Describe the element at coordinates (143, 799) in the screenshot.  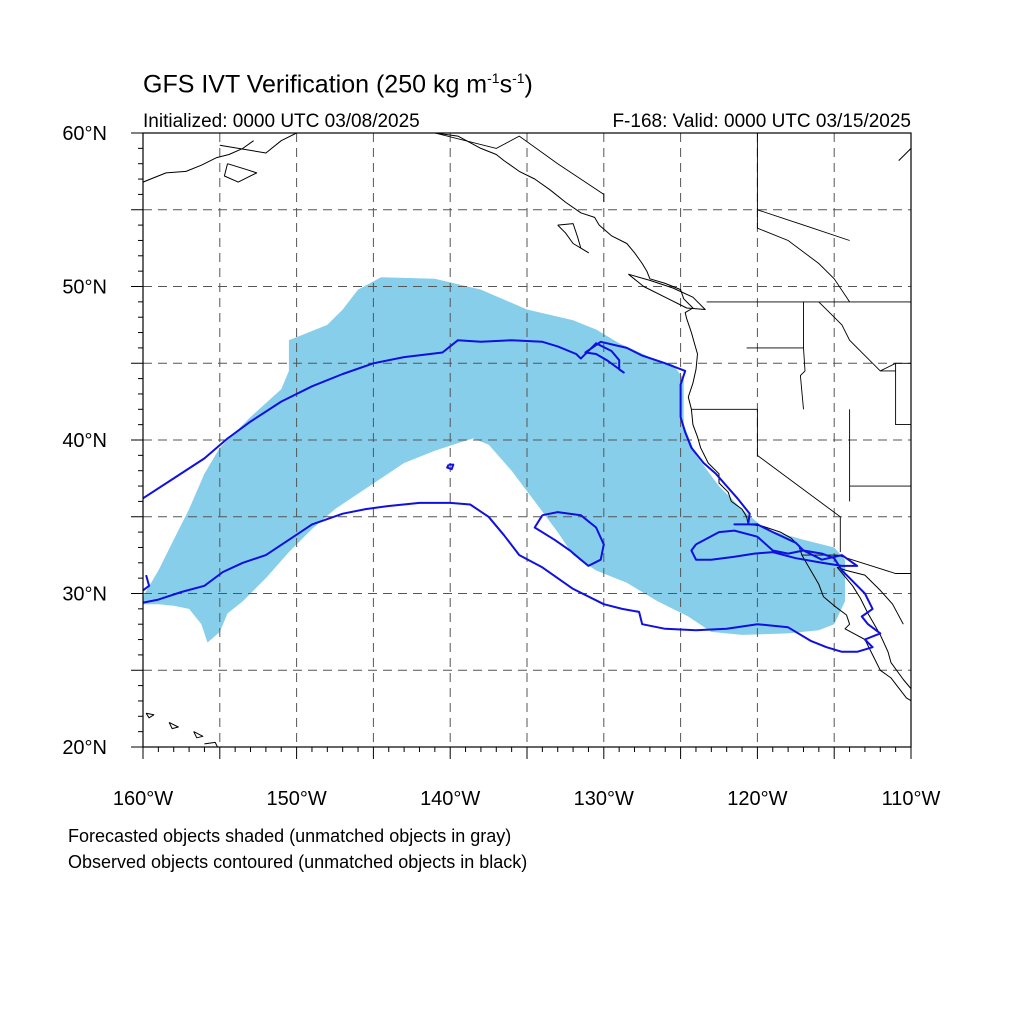
I see `x-tick-label: 160°W` at that location.